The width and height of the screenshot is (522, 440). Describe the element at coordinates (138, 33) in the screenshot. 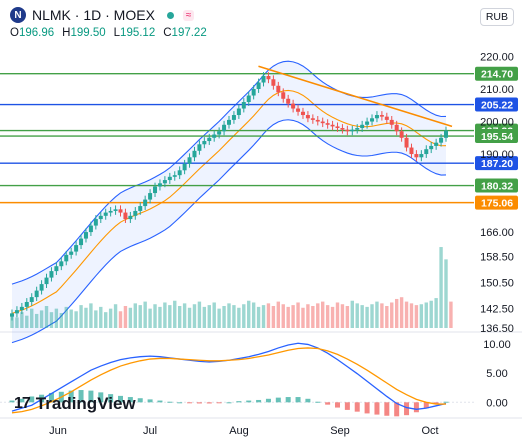

I see `ohlc-low: 195.12` at that location.